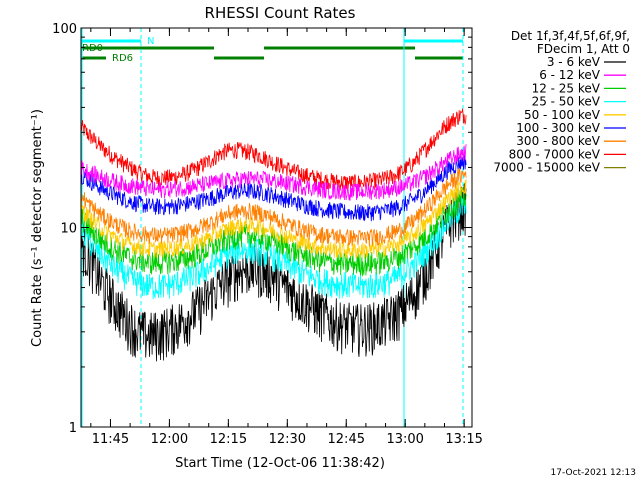  I want to click on x-tick-label: 11:45, so click(110, 439).